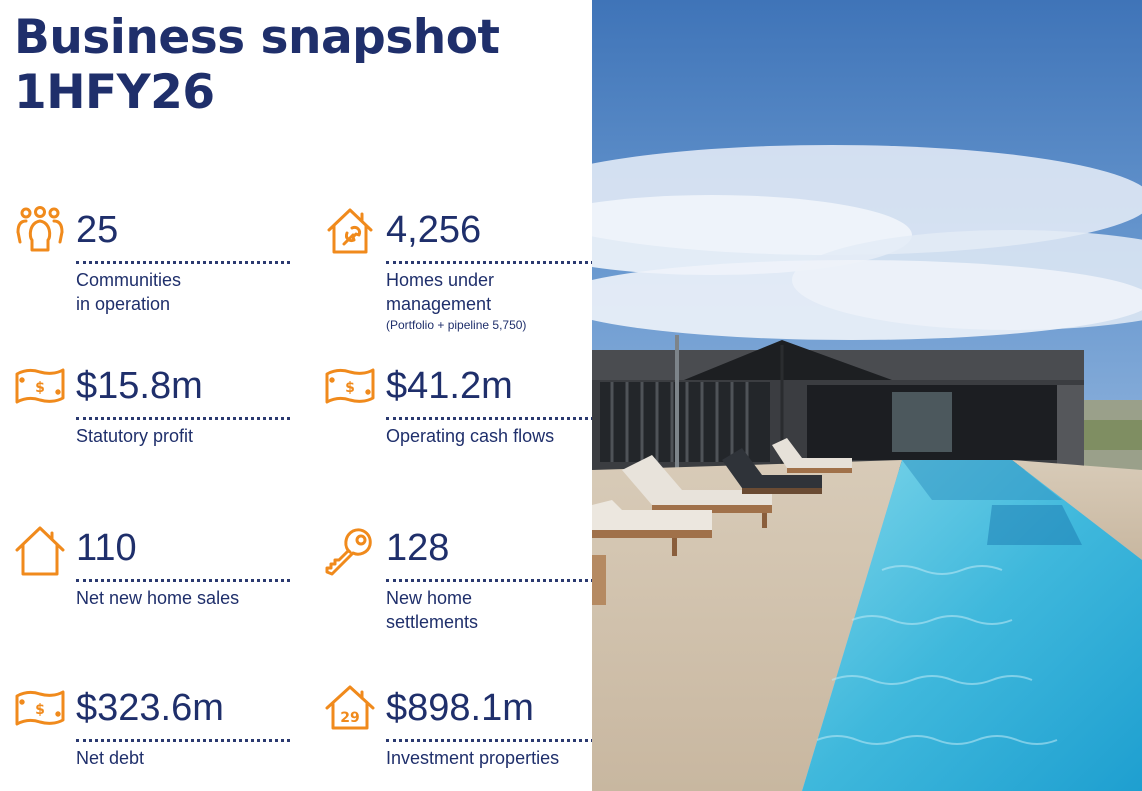 This screenshot has height=791, width=1142. What do you see at coordinates (106, 548) in the screenshot?
I see `metric-value: 110` at bounding box center [106, 548].